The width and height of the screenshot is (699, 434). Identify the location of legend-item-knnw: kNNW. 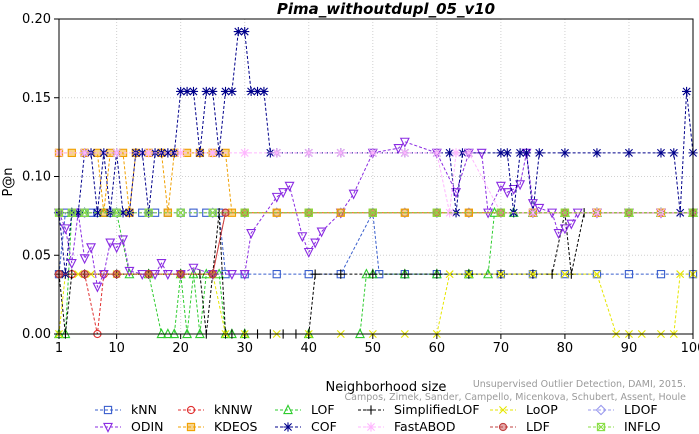
(215, 409).